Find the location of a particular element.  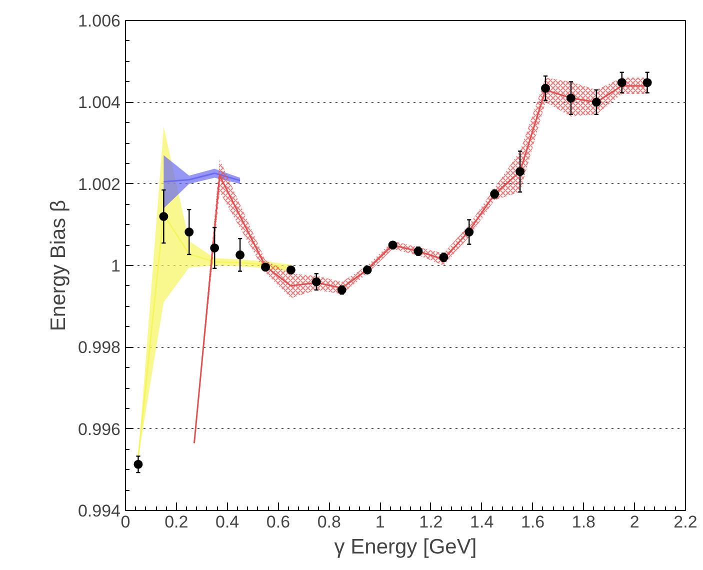

y-tick-label: 1 is located at coordinates (116, 266).